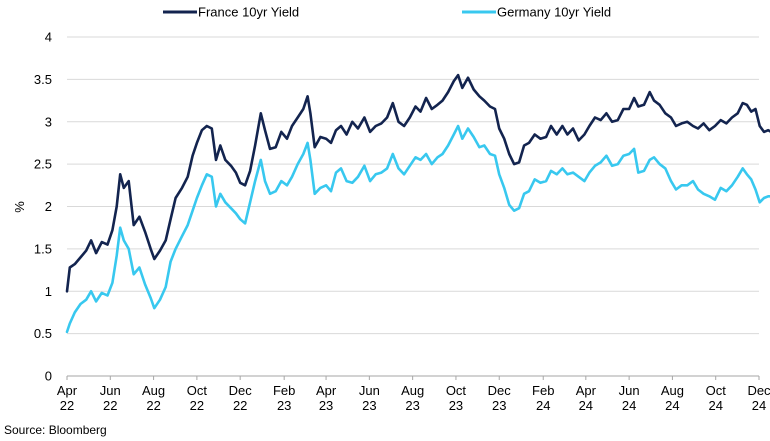 The image size is (770, 441). What do you see at coordinates (19, 207) in the screenshot?
I see `y-axis-label: %` at bounding box center [19, 207].